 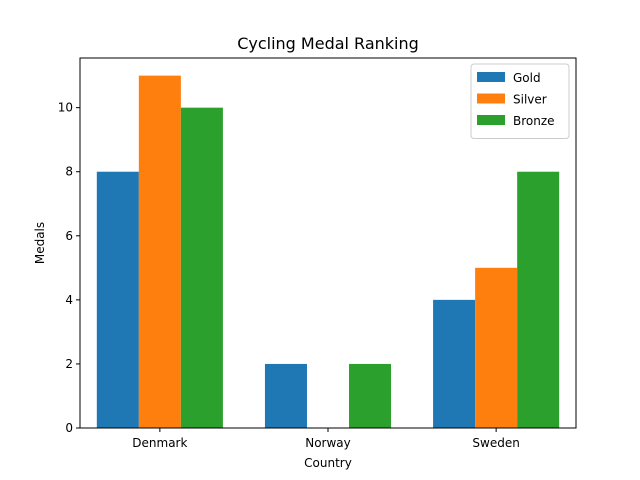 What do you see at coordinates (328, 443) in the screenshot?
I see `x-tick-label: Norway` at bounding box center [328, 443].